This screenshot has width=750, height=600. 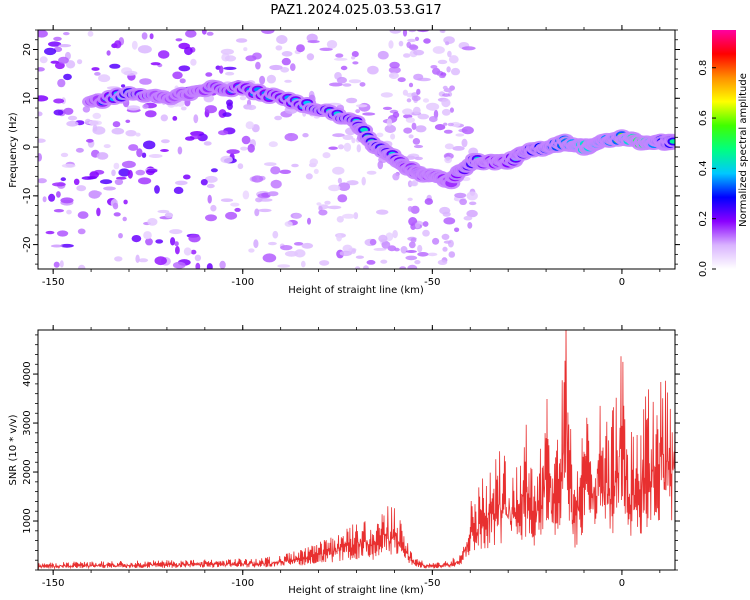 What do you see at coordinates (703, 269) in the screenshot?
I see `colorbar-tick-label: 0.0` at bounding box center [703, 269].